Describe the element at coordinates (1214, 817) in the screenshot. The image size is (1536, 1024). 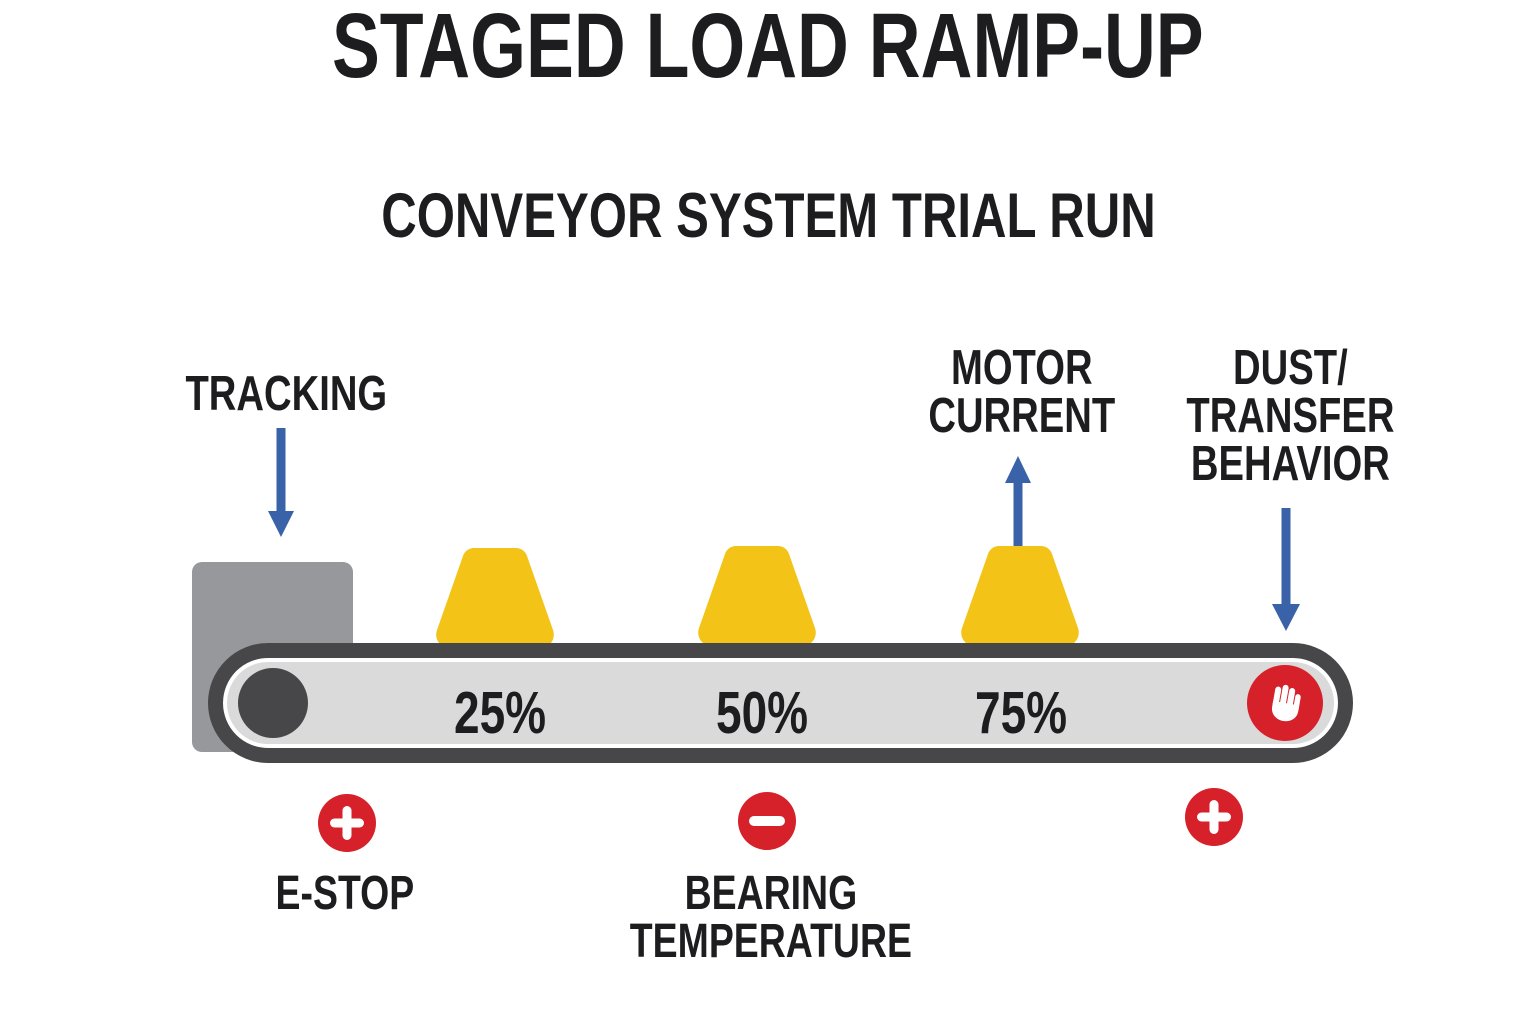
I see `dust-transfer-marker` at that location.